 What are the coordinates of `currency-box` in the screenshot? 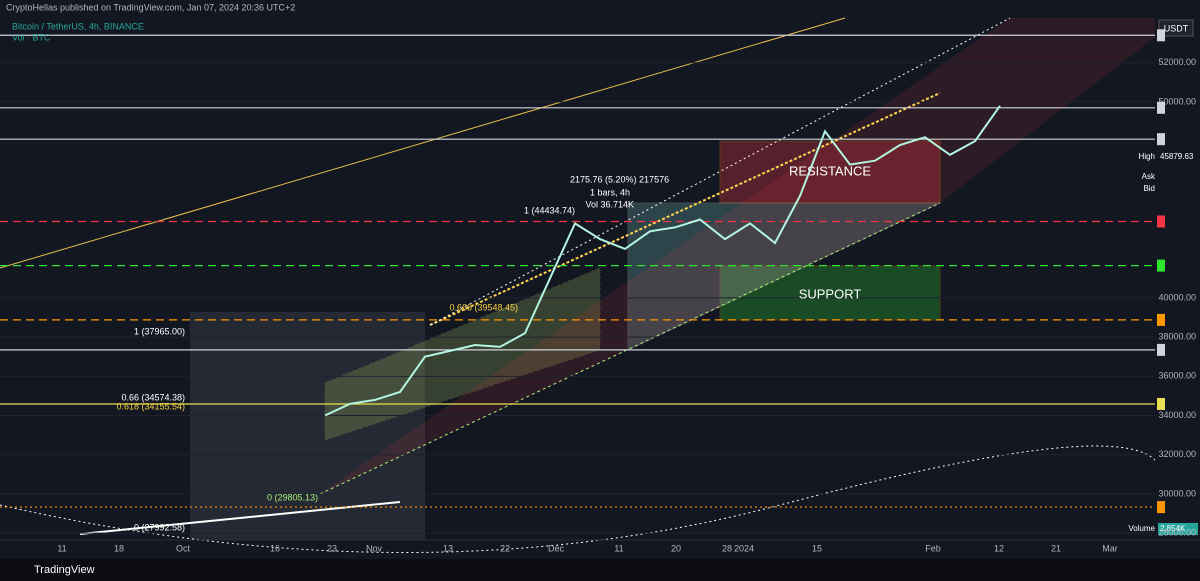 It's located at (1176, 28).